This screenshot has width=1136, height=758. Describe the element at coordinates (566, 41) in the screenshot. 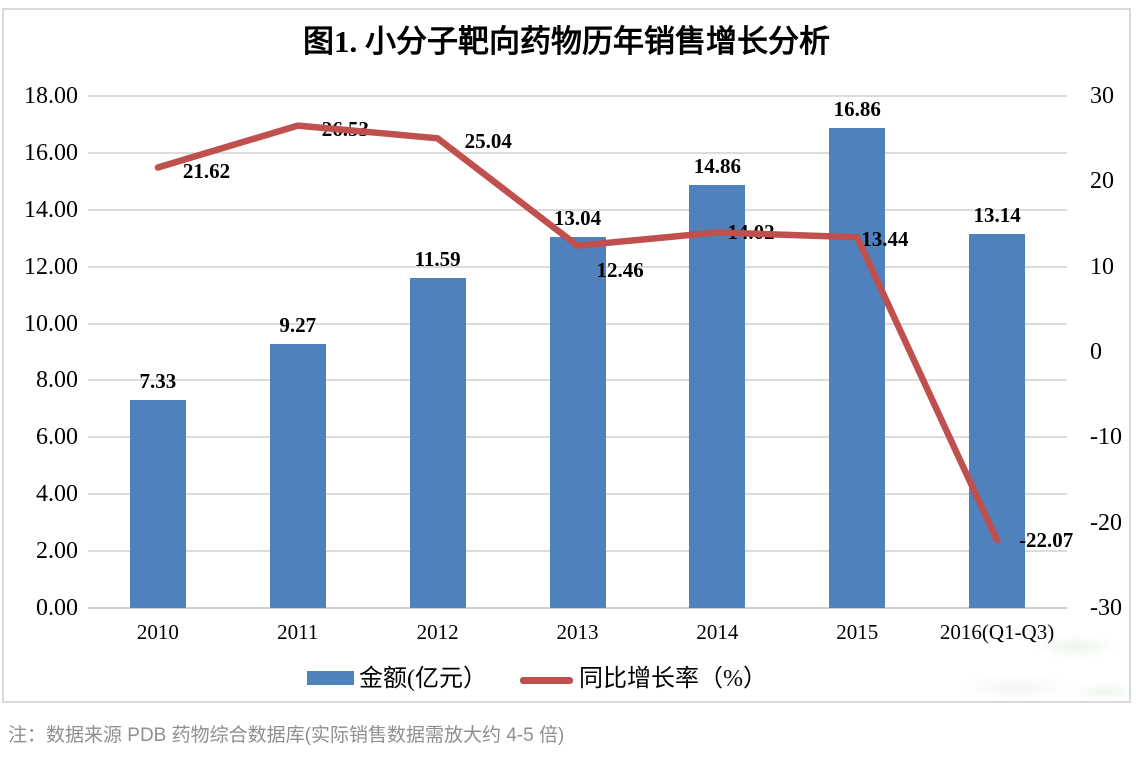

I see `chart-title: 图1. 小分子靶向药物历年销售增长分析` at that location.